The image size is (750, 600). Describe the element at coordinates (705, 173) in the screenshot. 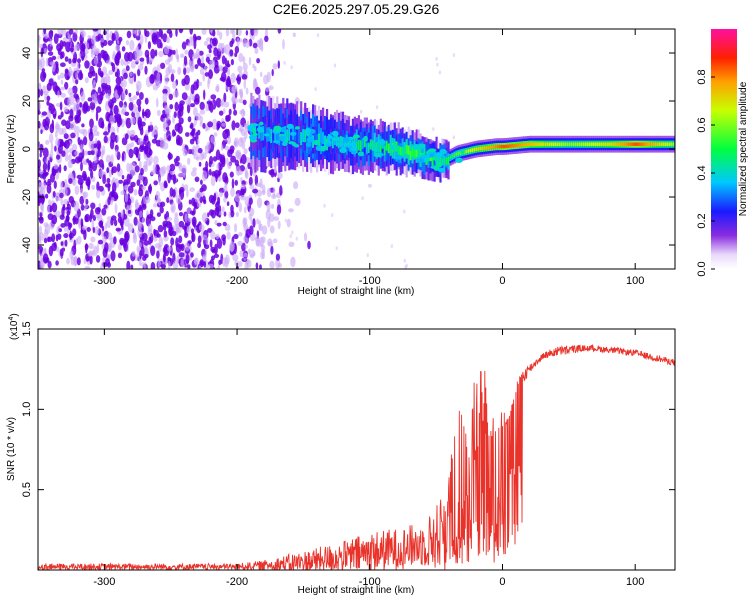

I see `colorbar-ticks: 0.0 0.2 0.4 0.6 0.8` at that location.